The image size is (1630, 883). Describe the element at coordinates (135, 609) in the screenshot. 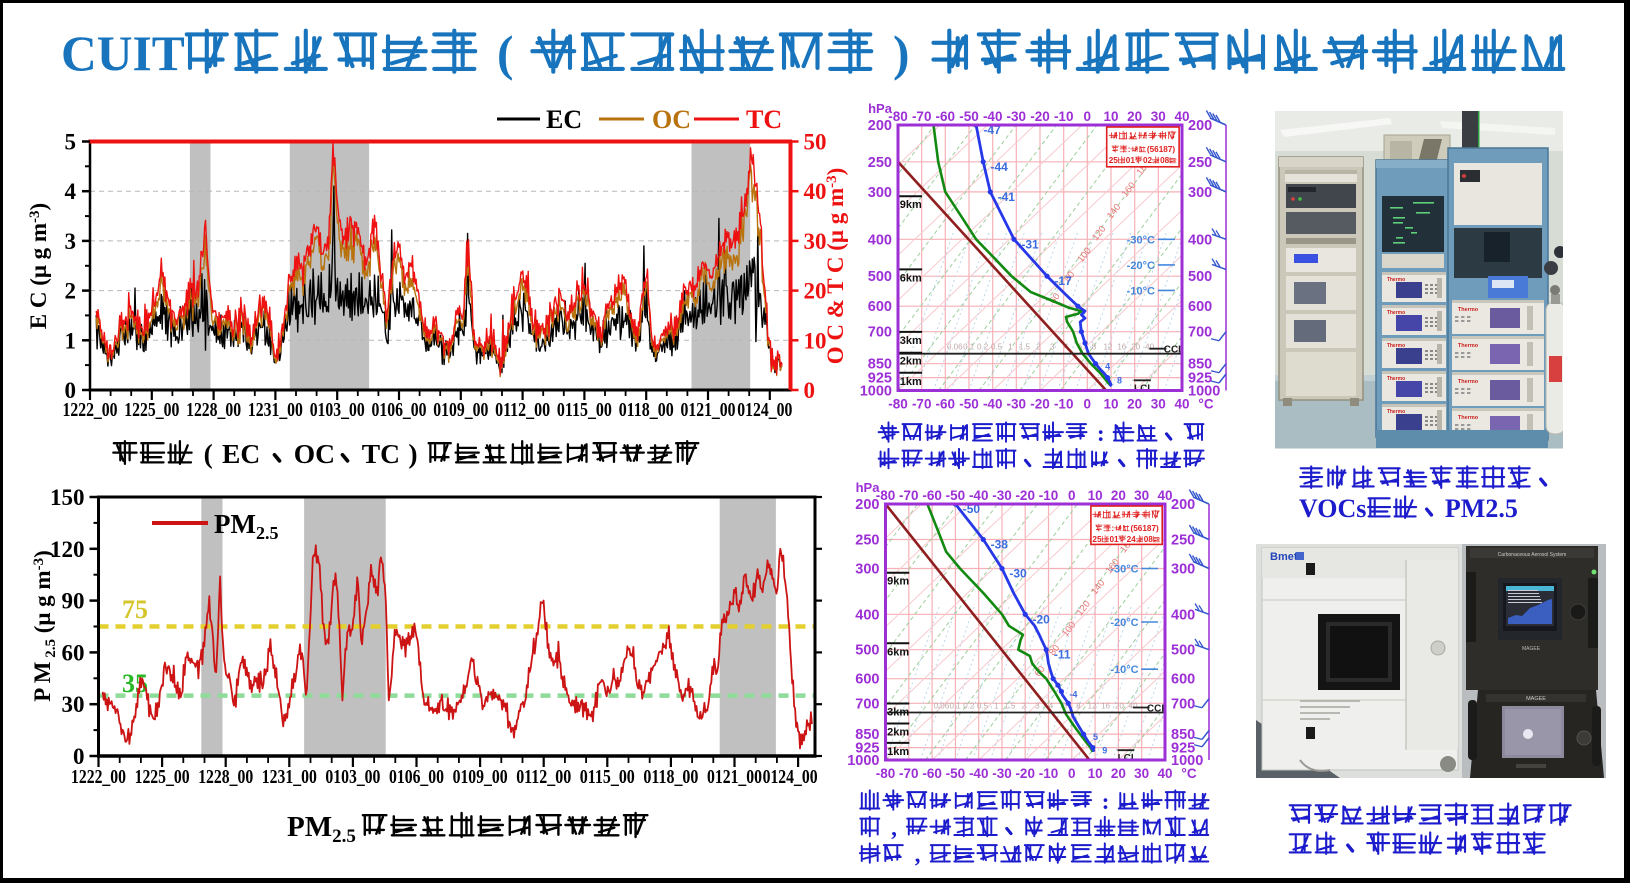

I see `svg-text: 75` at that location.